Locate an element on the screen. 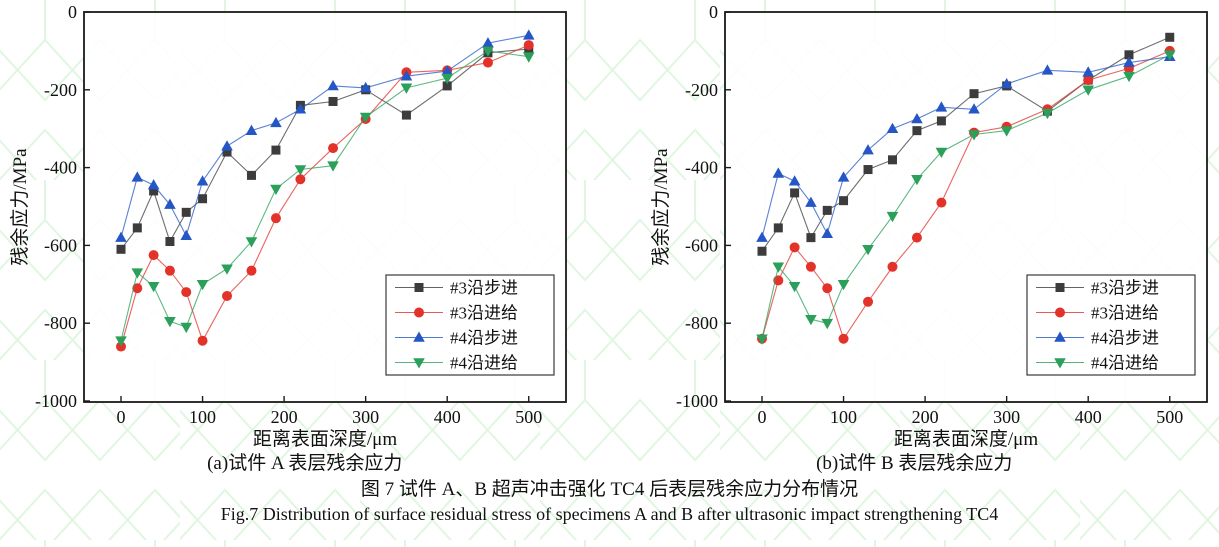 This screenshot has height=547, width=1219. figure-caption-zh: 图 7 试件 A、B 超声冲击强化 TC4 后表层残余应力分布情况 is located at coordinates (609, 489).